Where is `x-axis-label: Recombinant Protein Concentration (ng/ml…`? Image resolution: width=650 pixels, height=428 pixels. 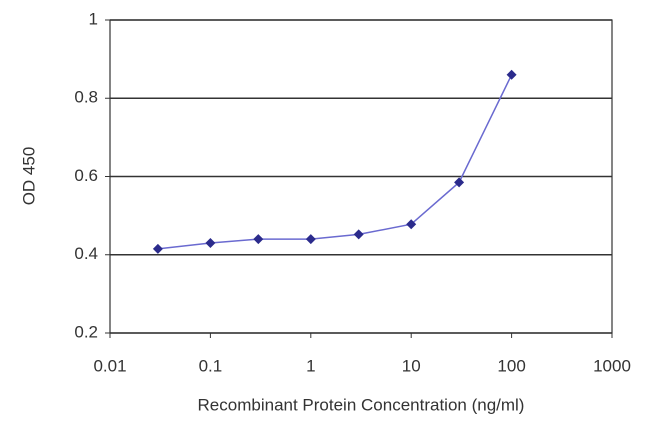
x-axis-label: Recombinant Protein Concentration (ng/ml… is located at coordinates (361, 404).